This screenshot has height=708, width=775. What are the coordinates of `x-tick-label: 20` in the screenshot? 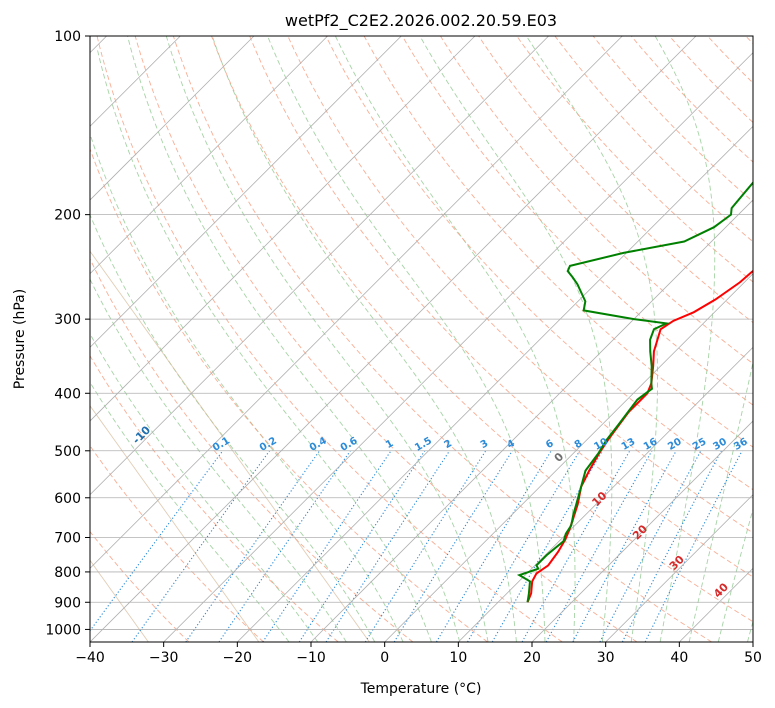 It's located at (532, 658).